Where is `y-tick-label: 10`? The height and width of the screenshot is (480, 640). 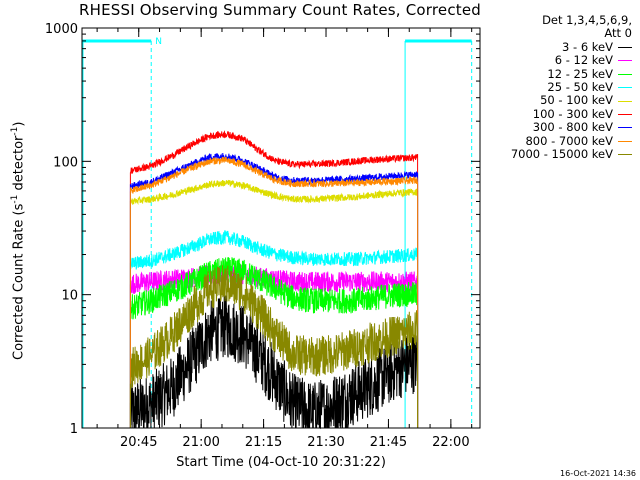 y-tick-label: 10 is located at coordinates (69, 296).